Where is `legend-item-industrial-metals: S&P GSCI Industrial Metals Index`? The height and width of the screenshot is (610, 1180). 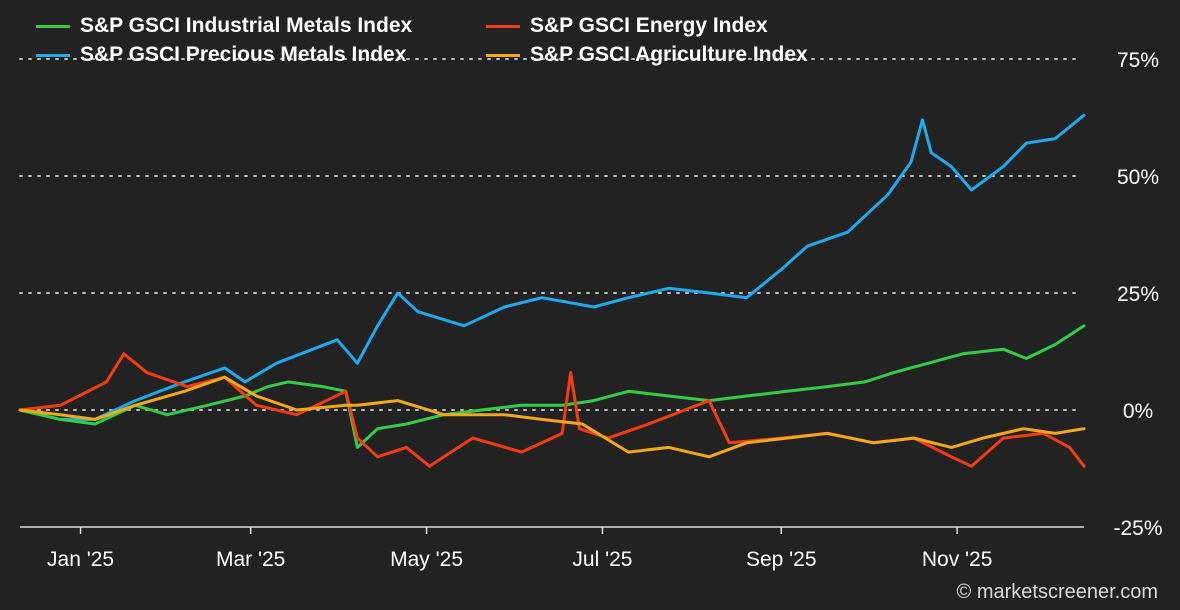 legend-item-industrial-metals: S&P GSCI Industrial Metals Index is located at coordinates (224, 26).